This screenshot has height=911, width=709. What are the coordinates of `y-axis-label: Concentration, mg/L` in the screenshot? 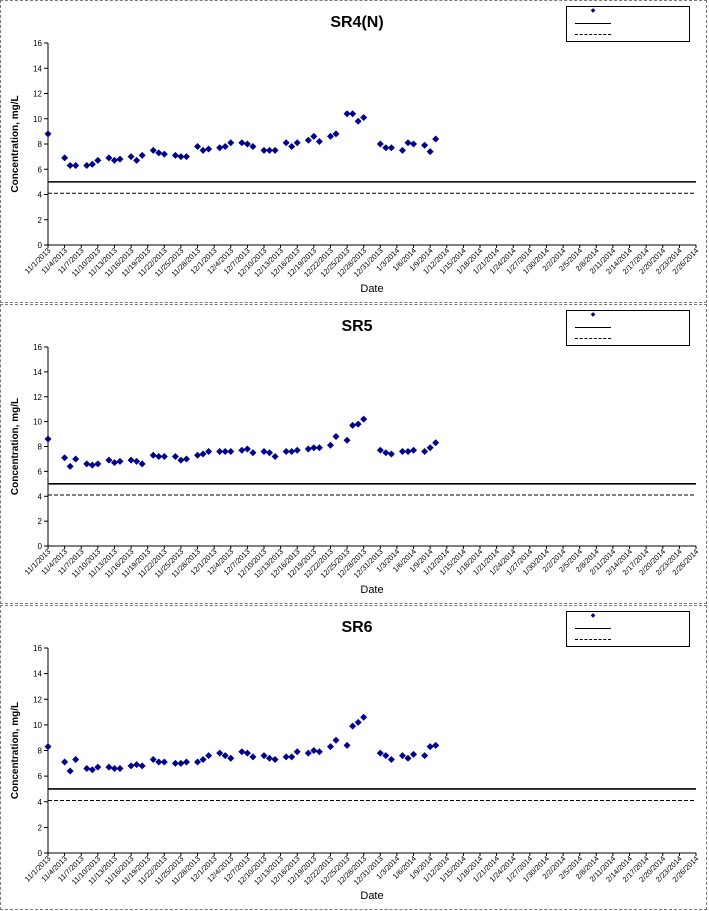 It's located at (15, 143).